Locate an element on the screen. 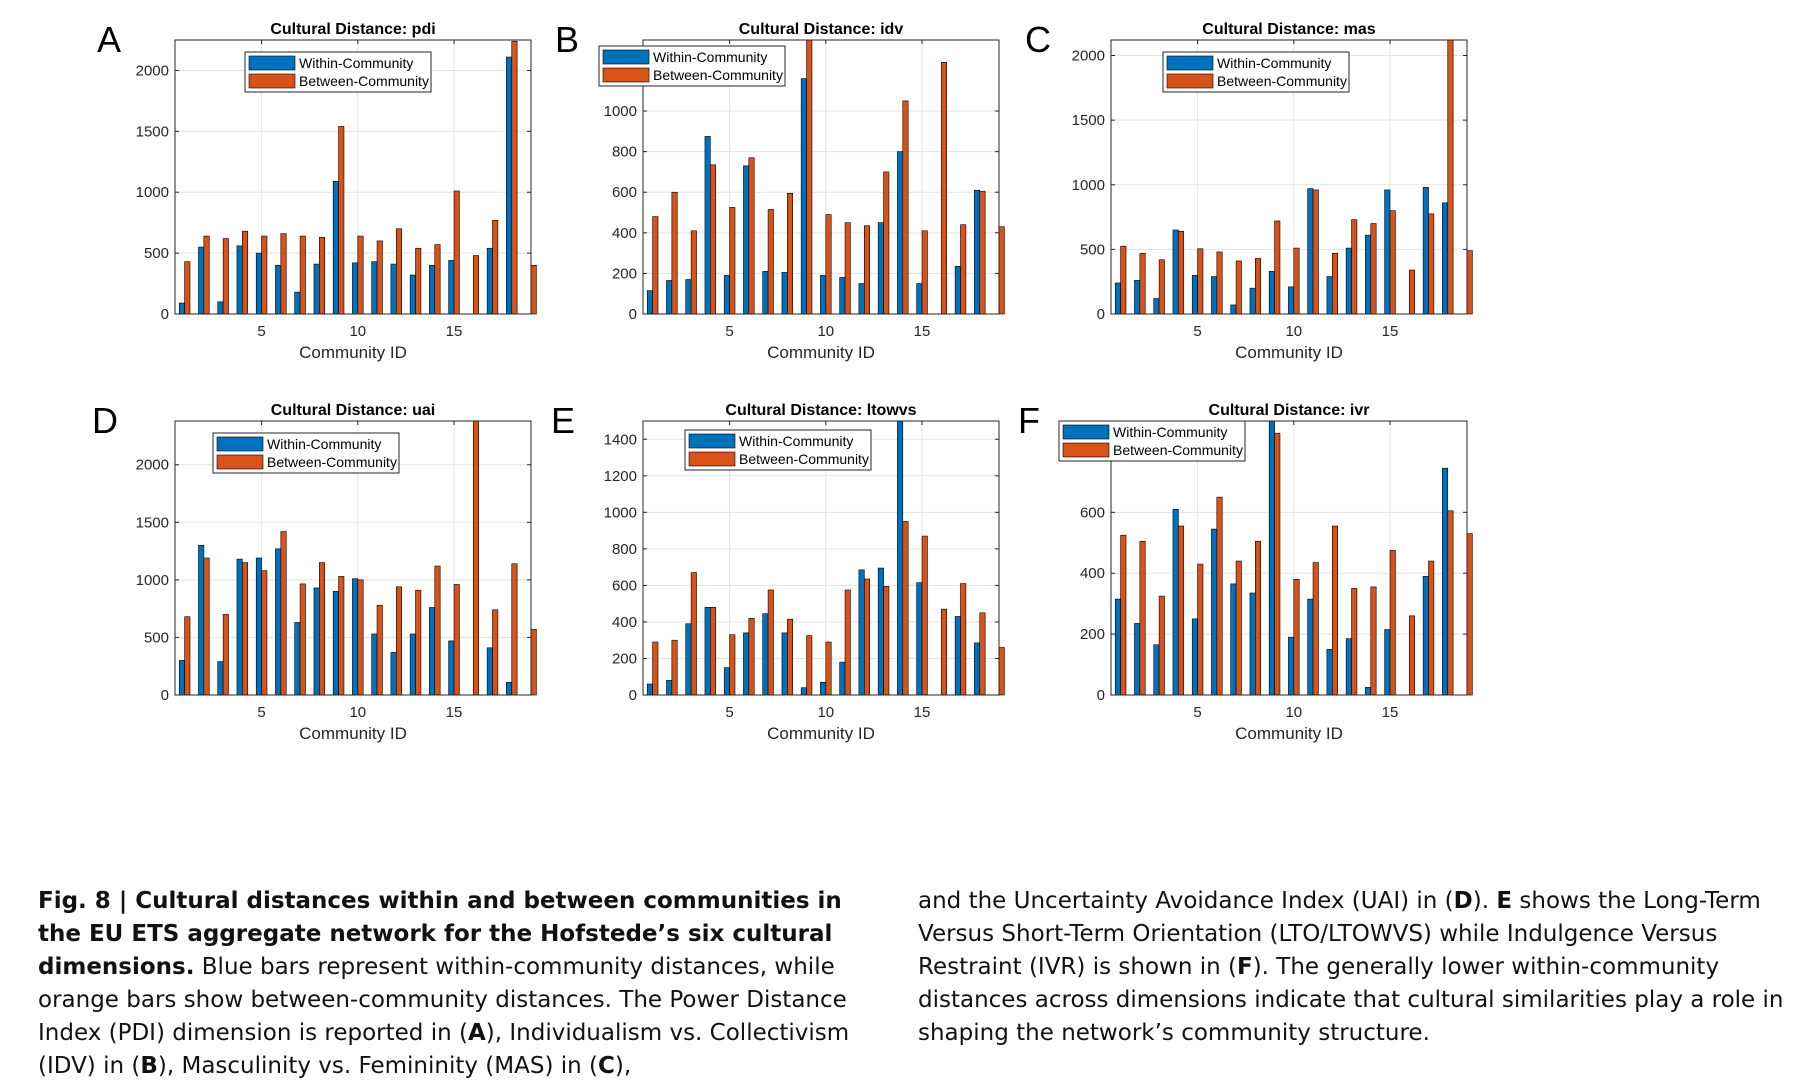  y-tick-label: 800 is located at coordinates (624, 152).